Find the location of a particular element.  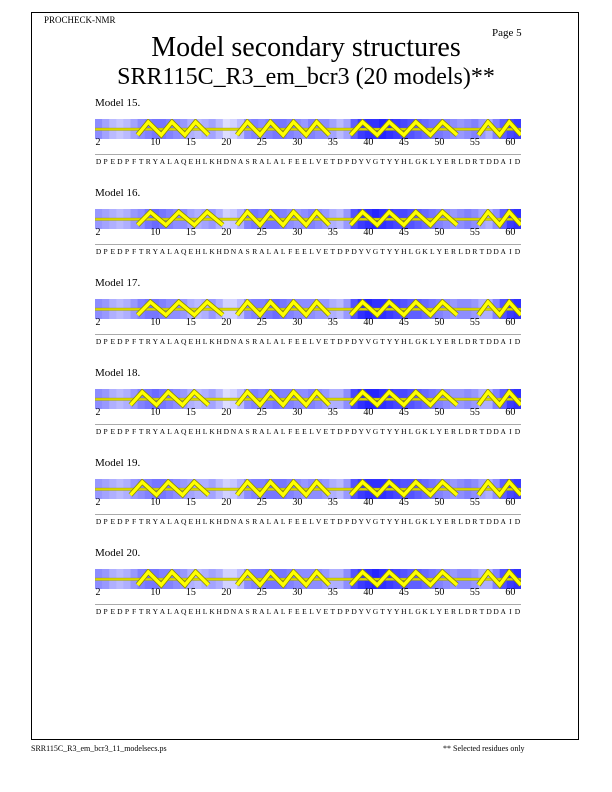

tick-label: 15 is located at coordinates (190, 502).